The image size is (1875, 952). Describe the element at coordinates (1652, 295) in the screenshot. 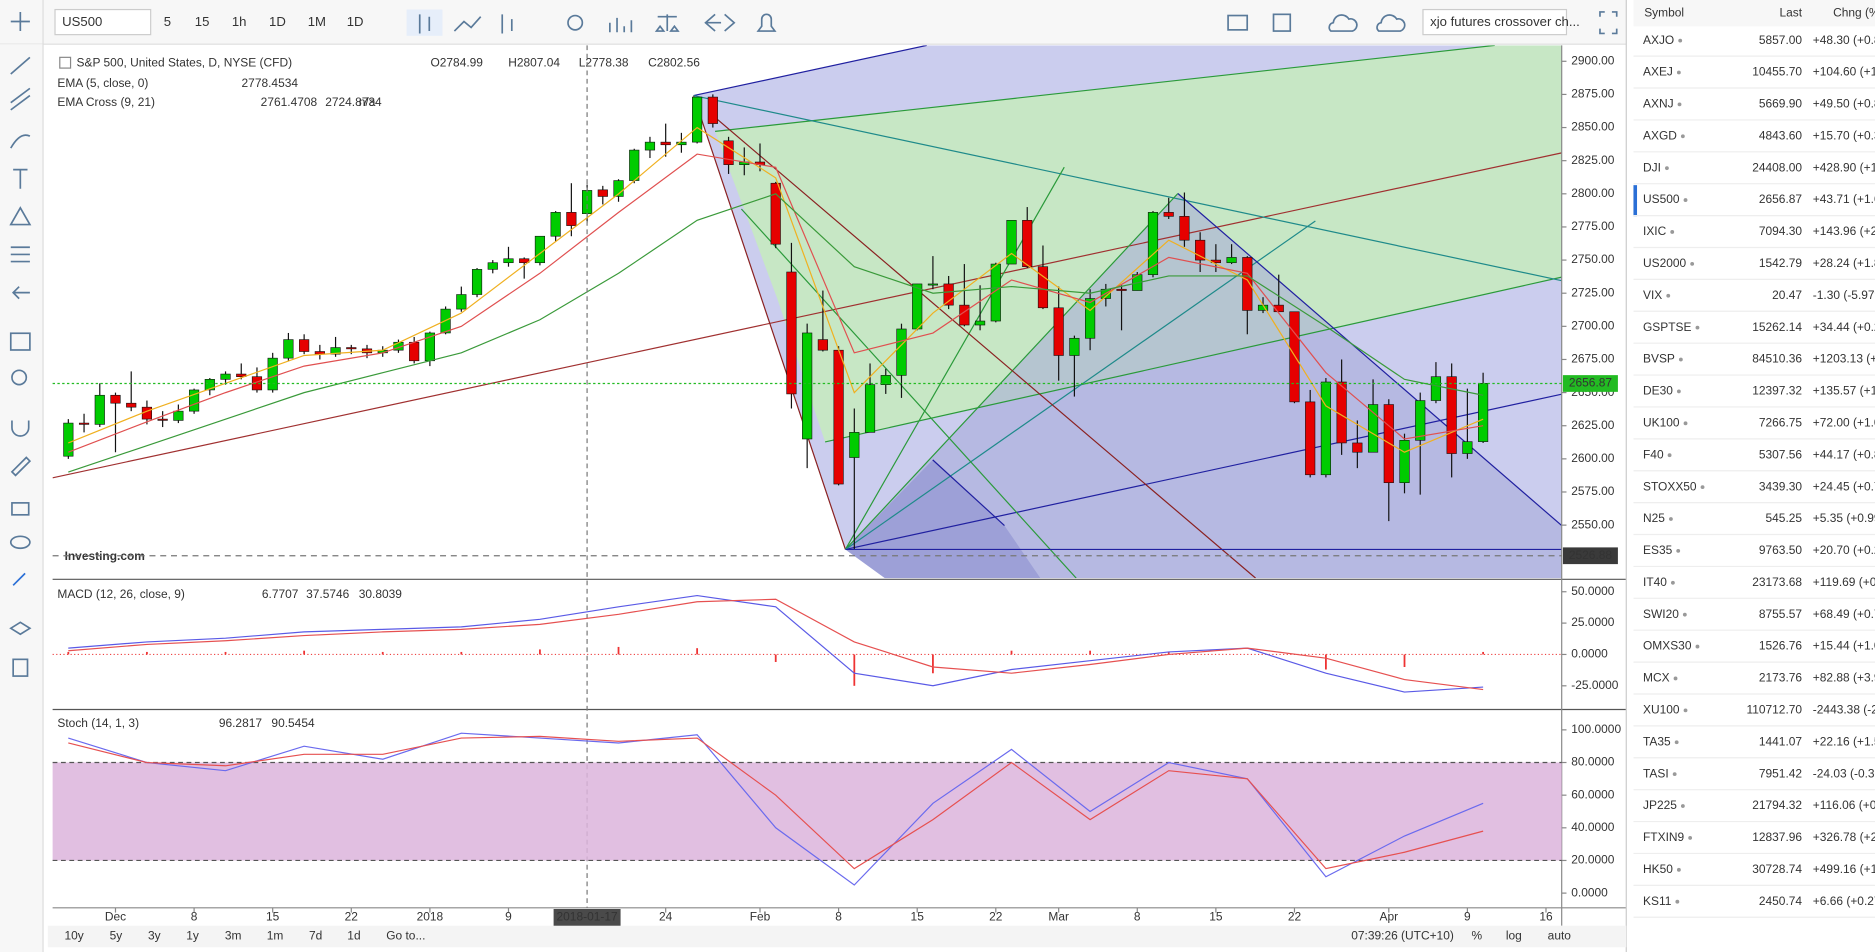

I see `watchlist-symbol: VIX` at that location.